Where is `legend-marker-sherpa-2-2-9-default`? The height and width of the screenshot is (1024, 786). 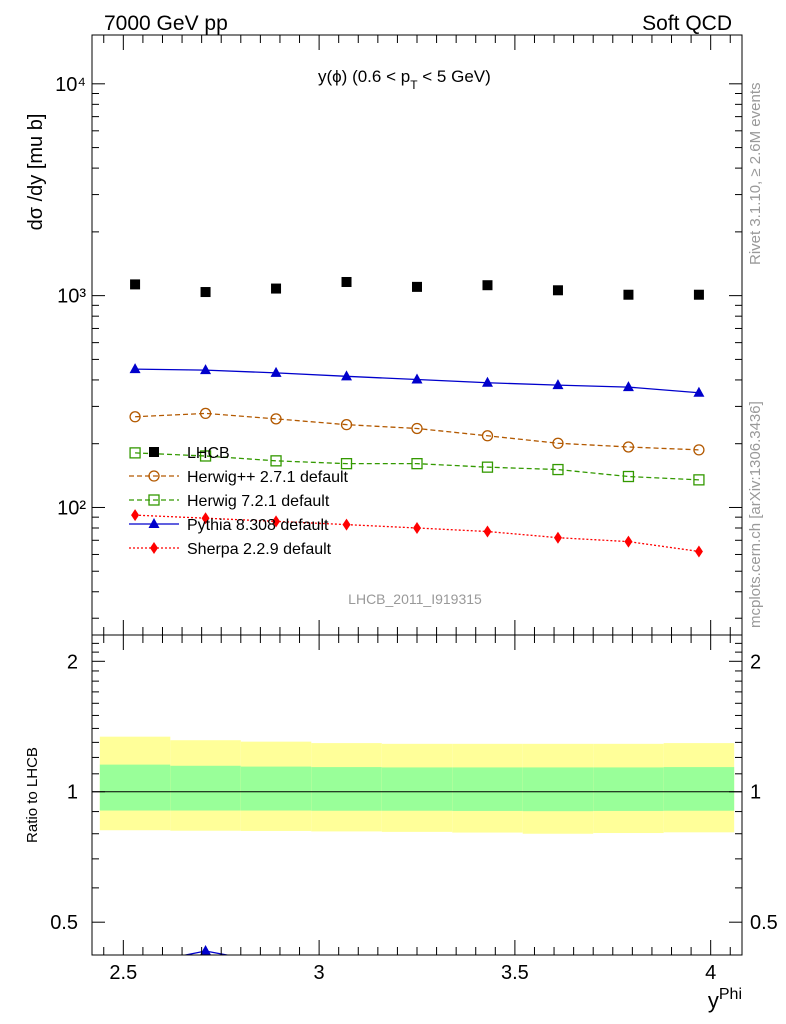 legend-marker-sherpa-2-2-9-default is located at coordinates (154, 548).